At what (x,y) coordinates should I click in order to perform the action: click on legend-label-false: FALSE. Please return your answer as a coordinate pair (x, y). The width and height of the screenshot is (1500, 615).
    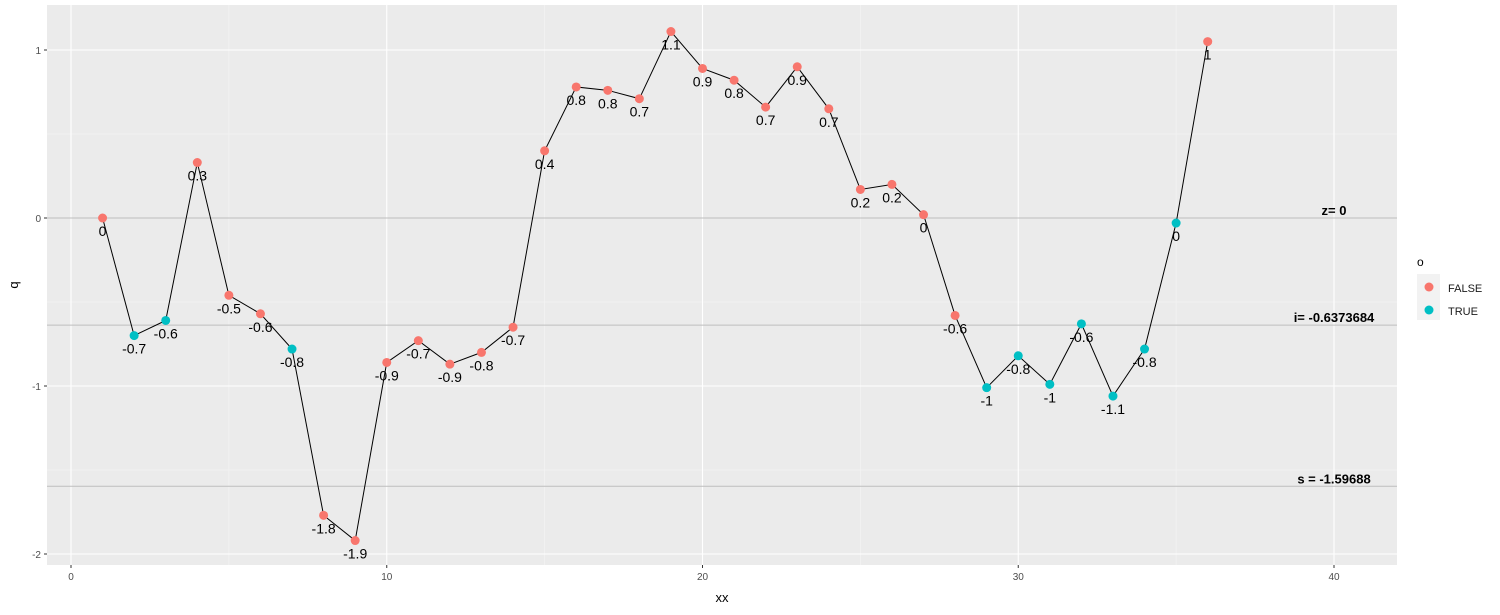
    Looking at the image, I should click on (1465, 289).